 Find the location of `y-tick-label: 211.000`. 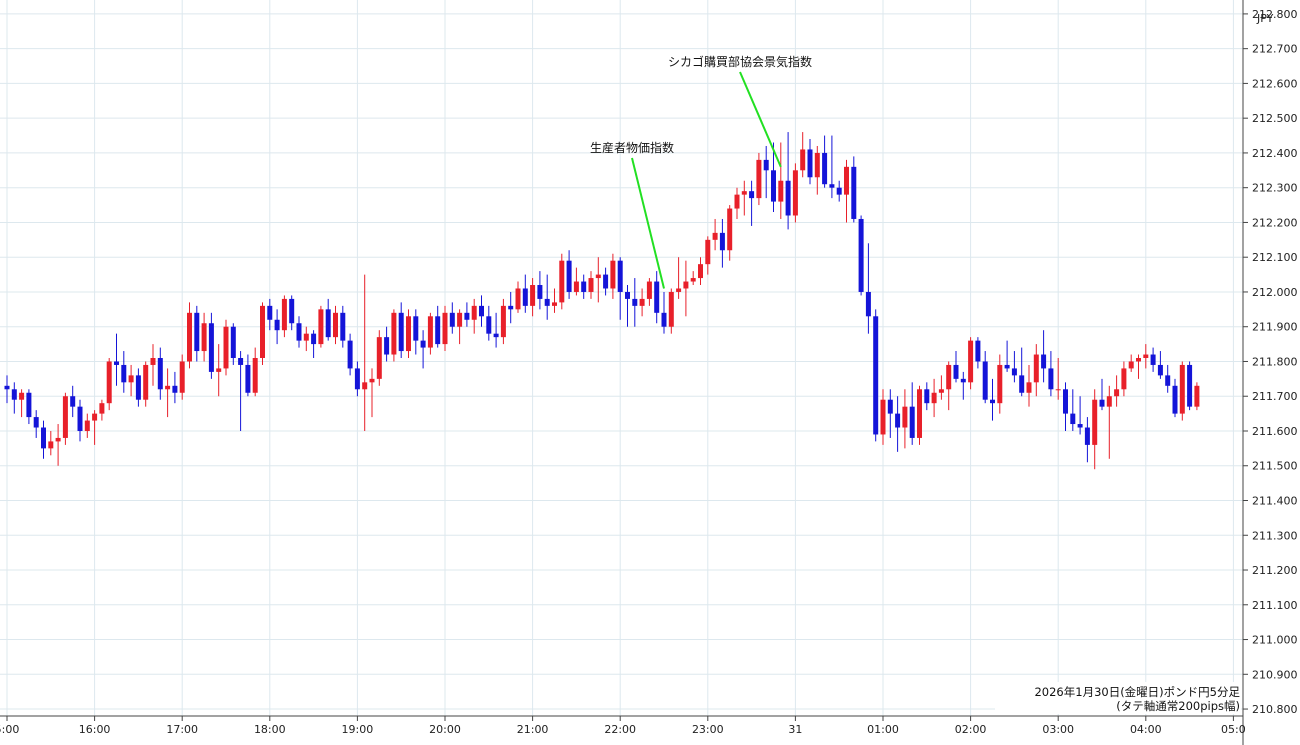

y-tick-label: 211.000 is located at coordinates (1275, 640).